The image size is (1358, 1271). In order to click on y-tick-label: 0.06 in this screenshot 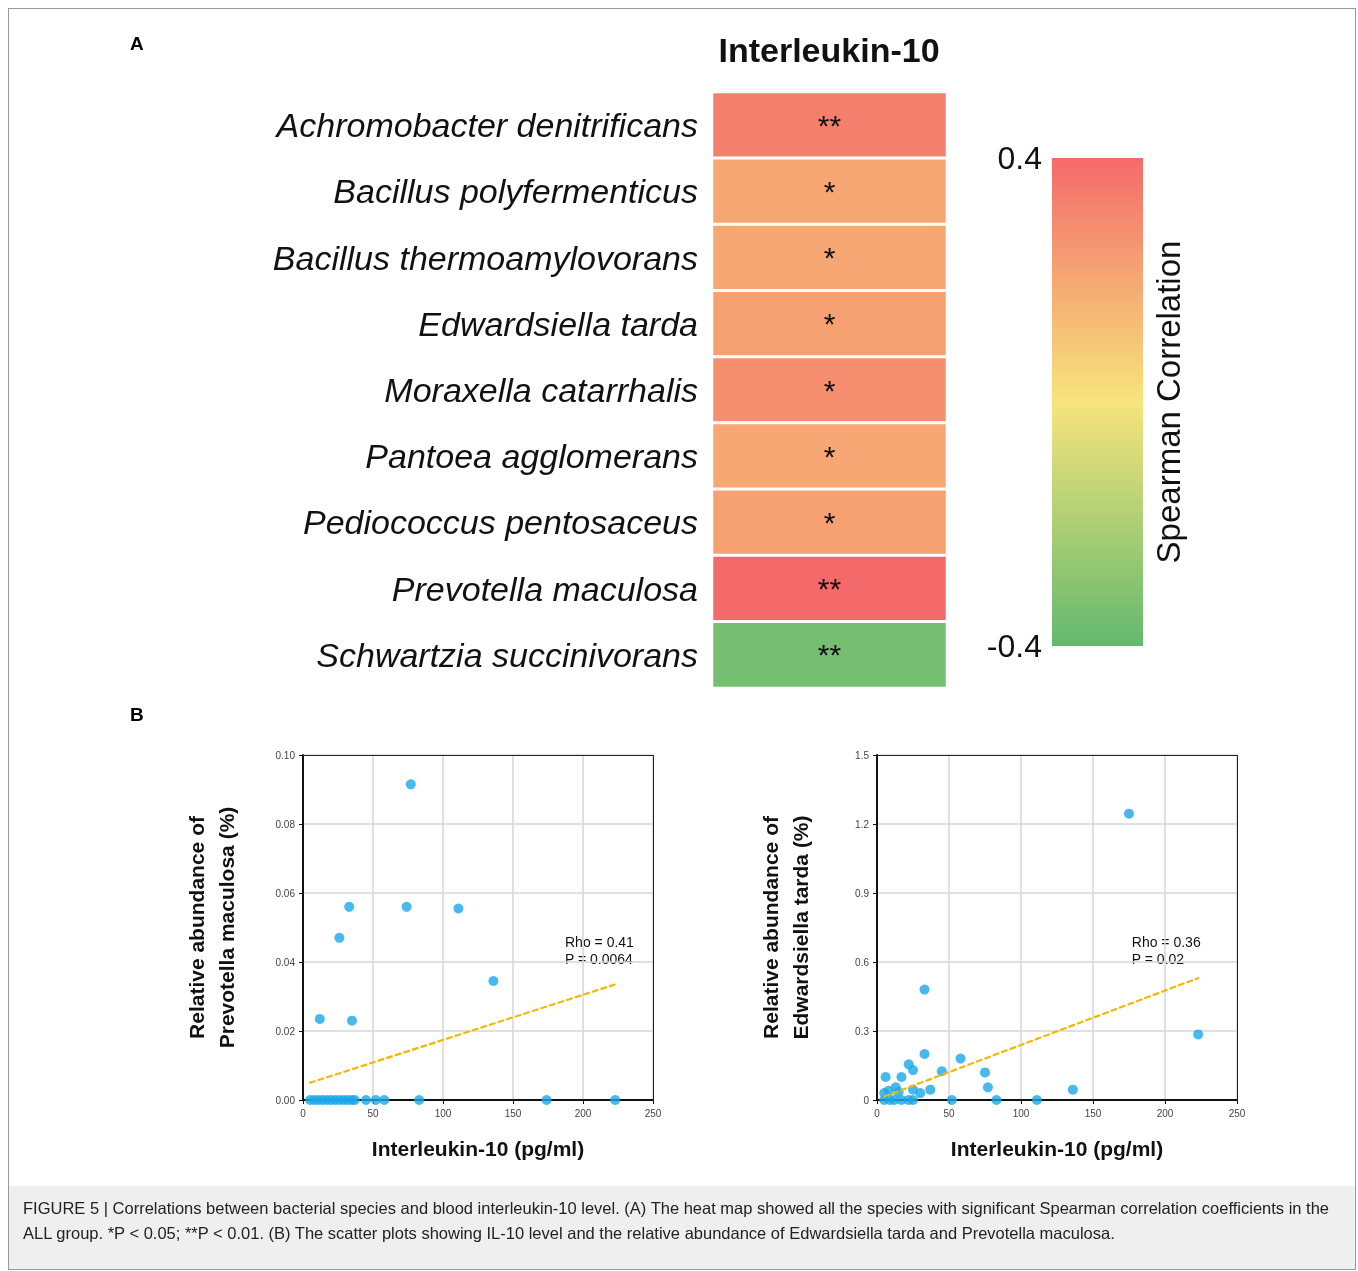, I will do `click(285, 893)`.